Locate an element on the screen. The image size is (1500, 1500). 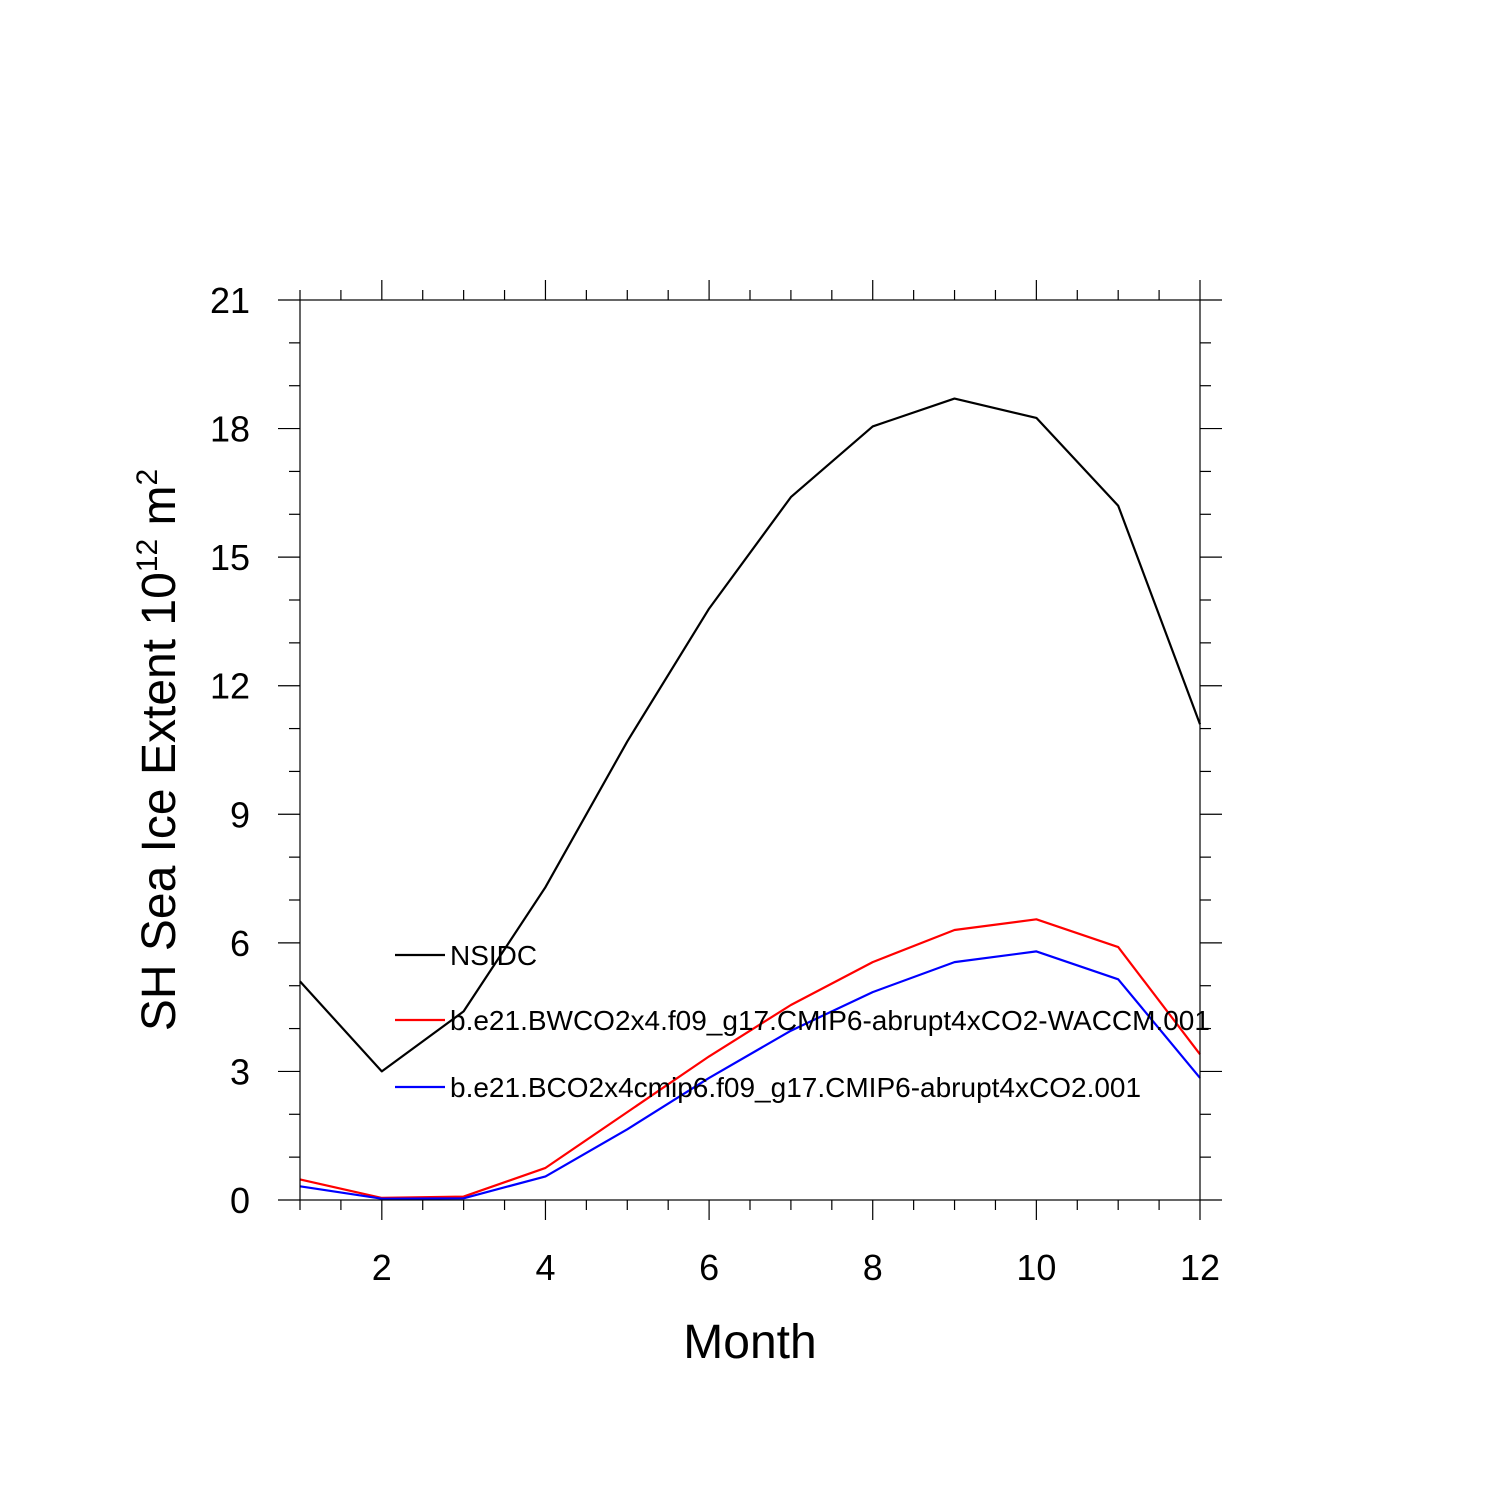
y-axis-title-unit-exponent: 2 is located at coordinates (147, 477).